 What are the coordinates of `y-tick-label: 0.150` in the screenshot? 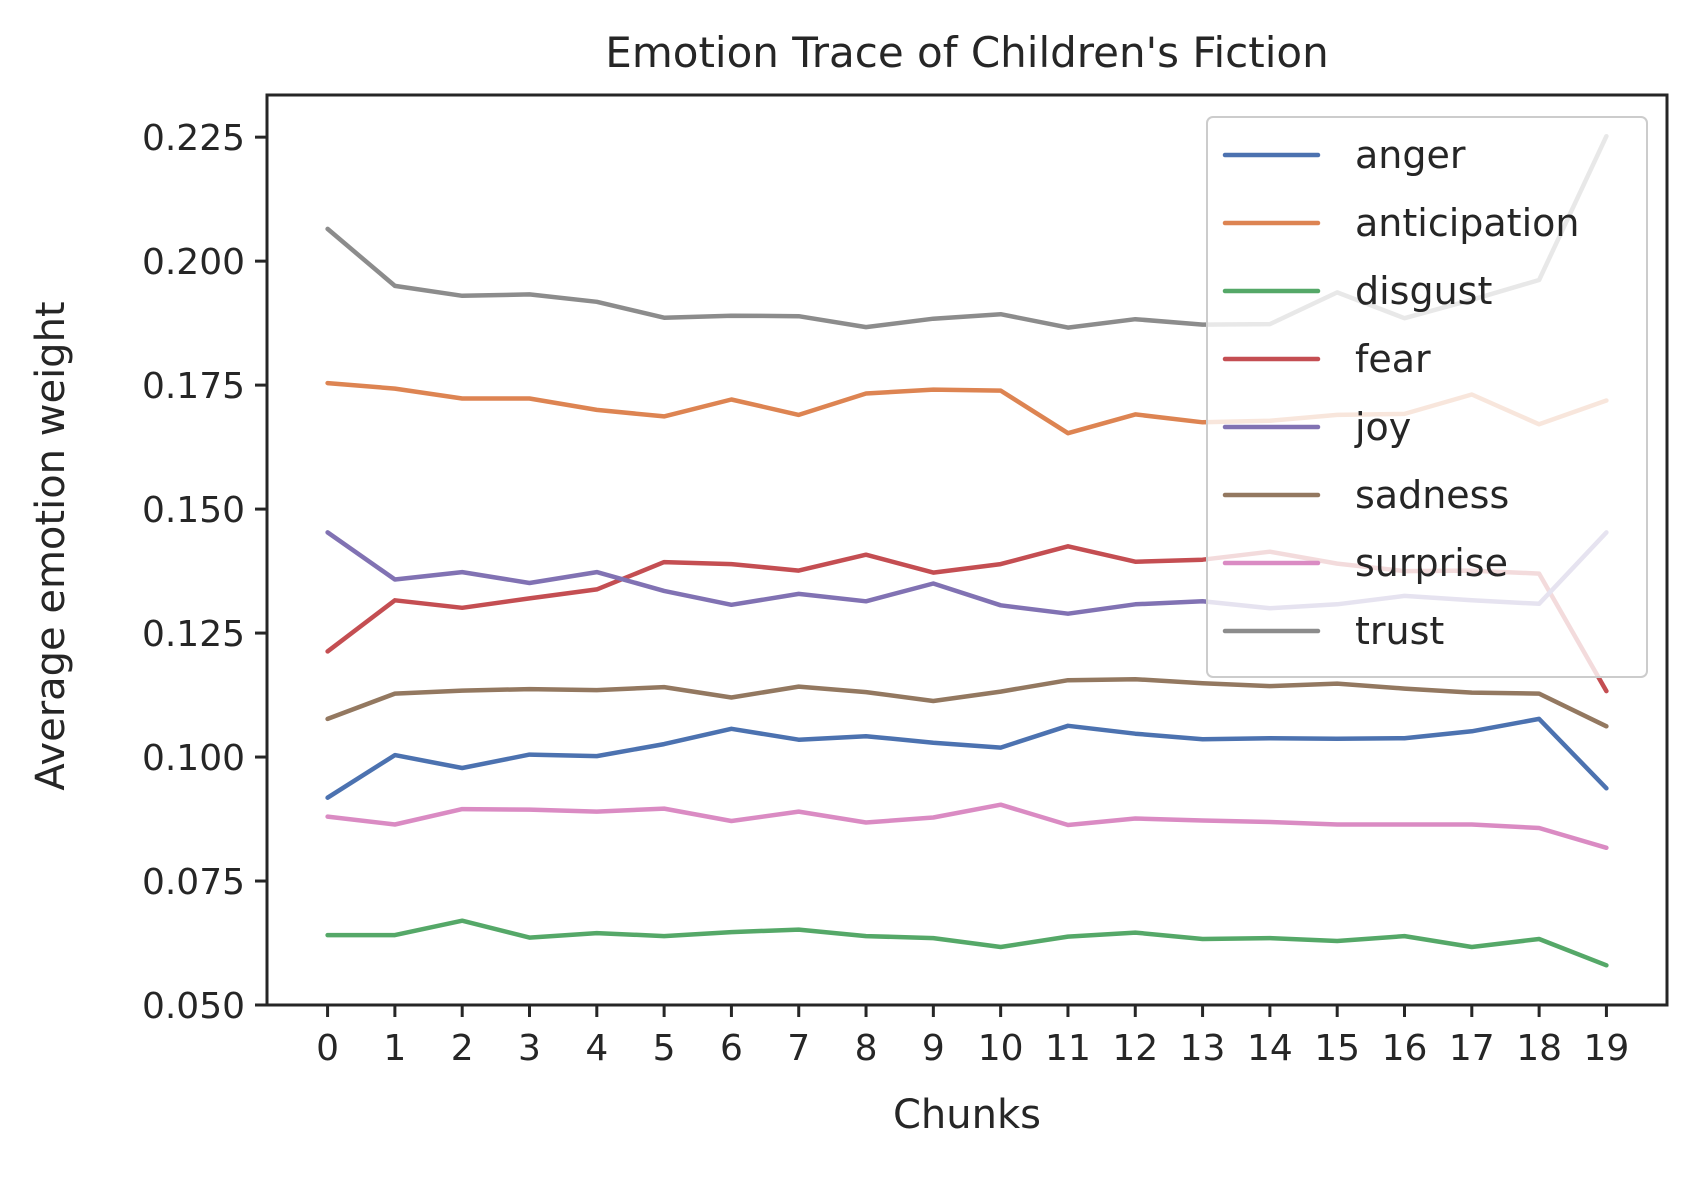 It's located at (193, 510).